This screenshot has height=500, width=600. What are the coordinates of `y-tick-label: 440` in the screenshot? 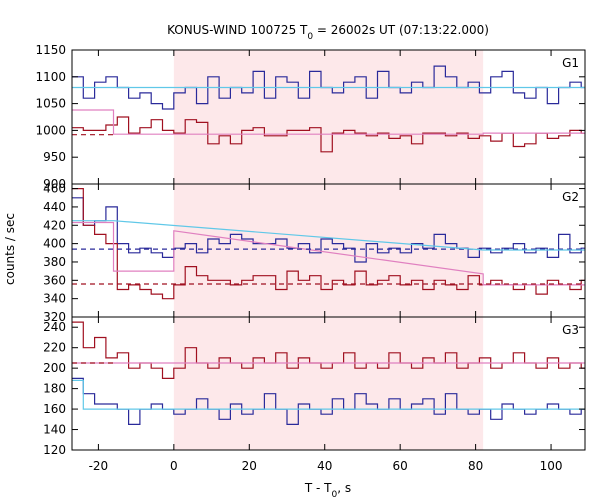 It's located at (54, 207).